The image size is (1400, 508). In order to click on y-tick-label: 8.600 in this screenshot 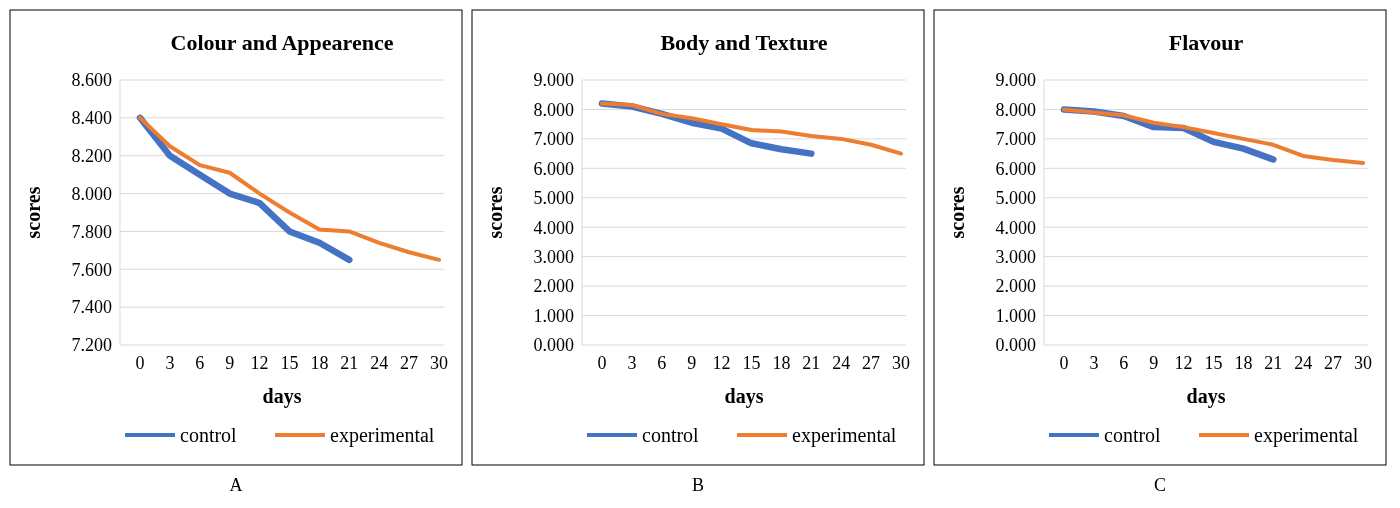, I will do `click(91, 80)`.